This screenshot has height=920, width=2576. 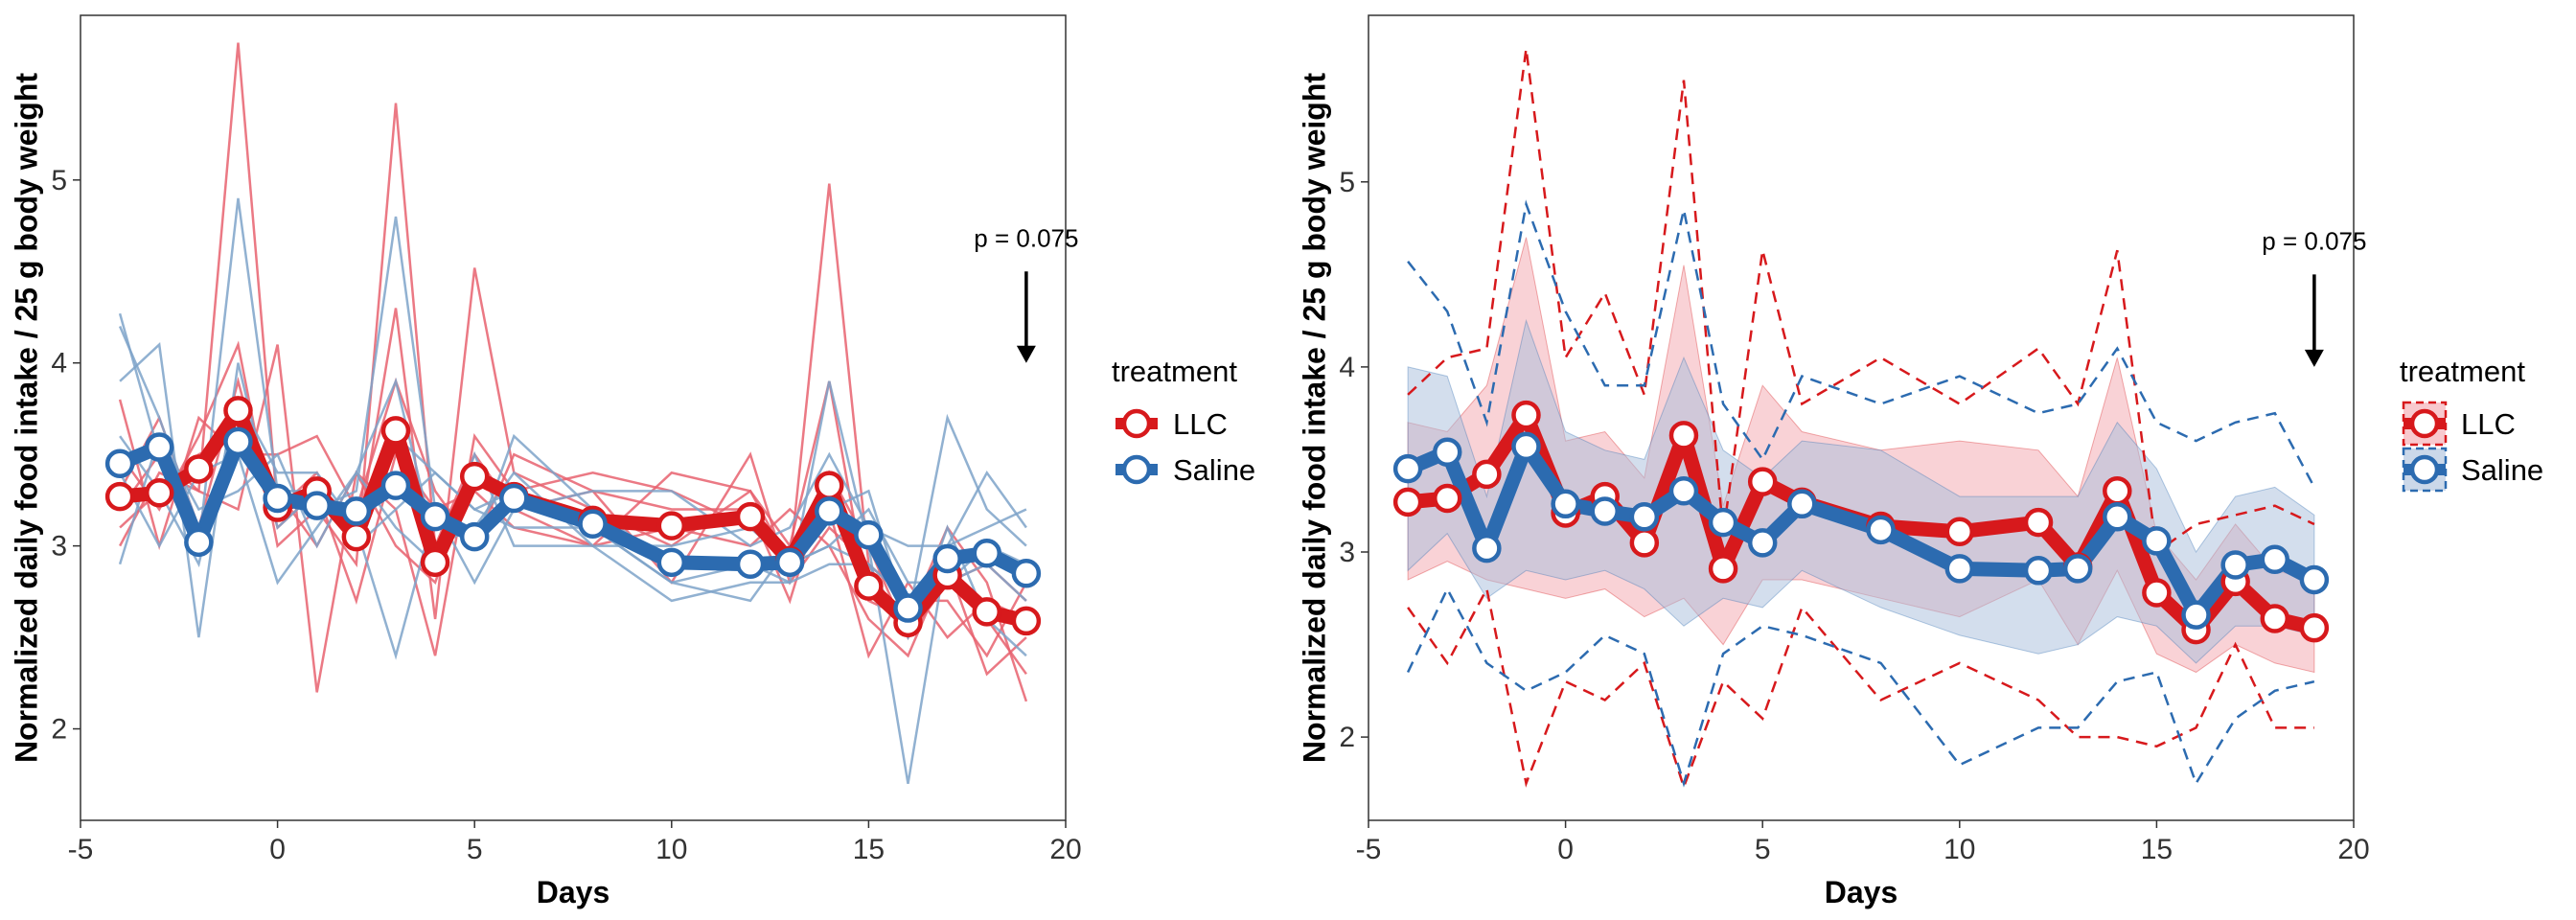 What do you see at coordinates (2314, 320) in the screenshot?
I see `arrow-icon-right` at bounding box center [2314, 320].